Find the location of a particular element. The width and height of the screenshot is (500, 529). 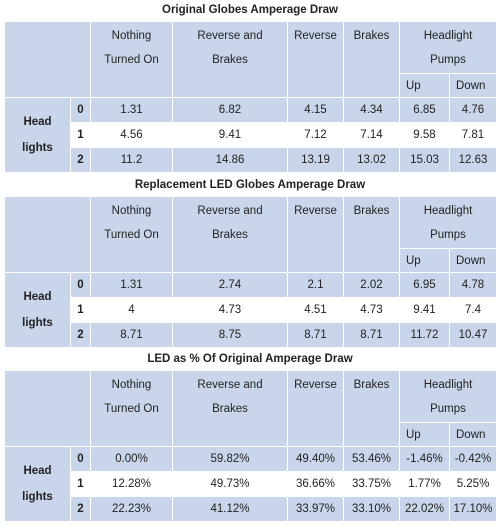

table-cell: 33.10% is located at coordinates (371, 509).